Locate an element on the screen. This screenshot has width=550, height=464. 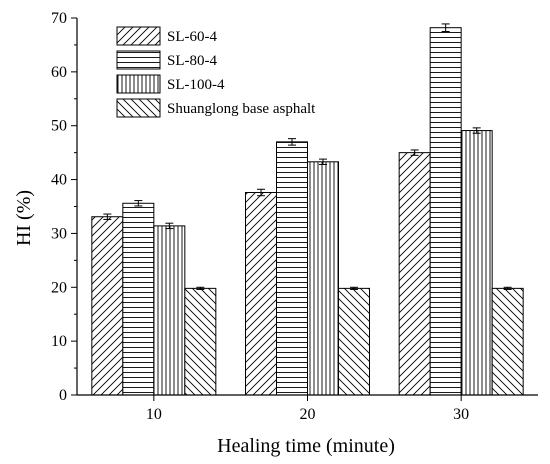
y-axis-title: HI (%) is located at coordinates (24, 218).